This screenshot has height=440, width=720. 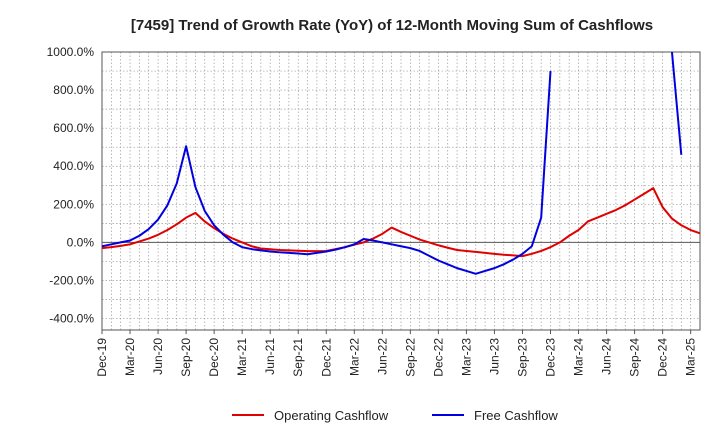 I want to click on x-tick-label: Sep-21, so click(x=298, y=357).